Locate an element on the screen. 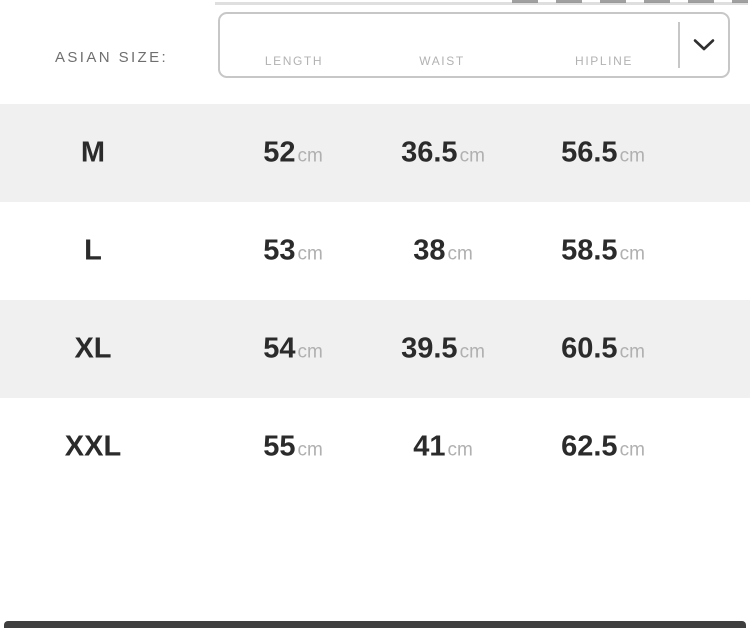  size-label: M is located at coordinates (93, 152).